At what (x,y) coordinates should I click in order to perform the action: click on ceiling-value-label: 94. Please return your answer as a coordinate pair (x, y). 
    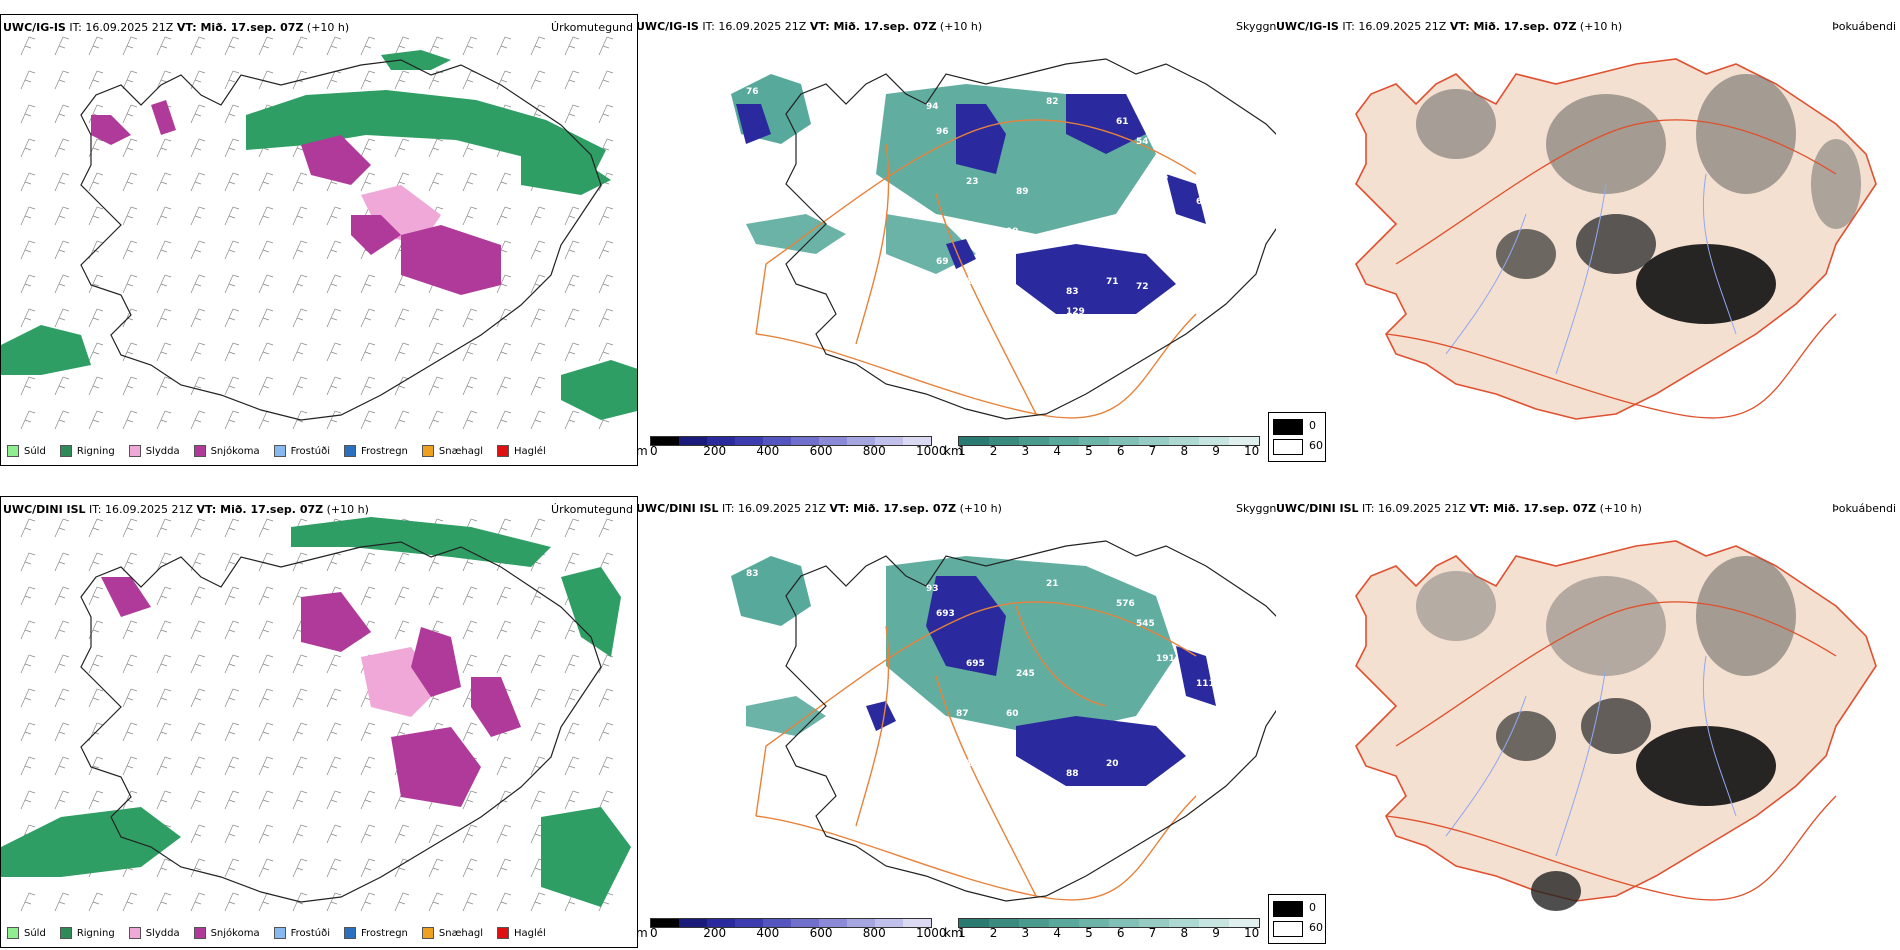
    Looking at the image, I should click on (932, 107).